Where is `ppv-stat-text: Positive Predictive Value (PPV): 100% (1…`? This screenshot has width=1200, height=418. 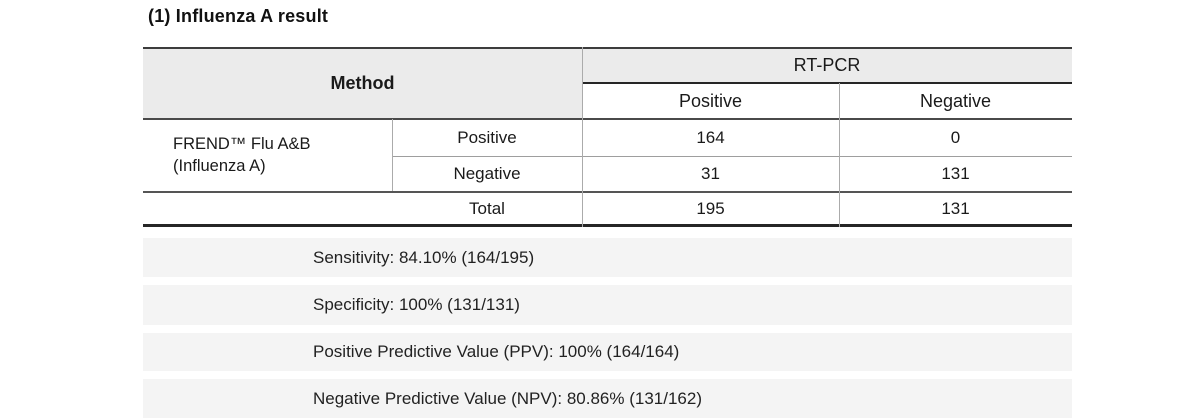 ppv-stat-text: Positive Predictive Value (PPV): 100% (1… is located at coordinates (496, 351).